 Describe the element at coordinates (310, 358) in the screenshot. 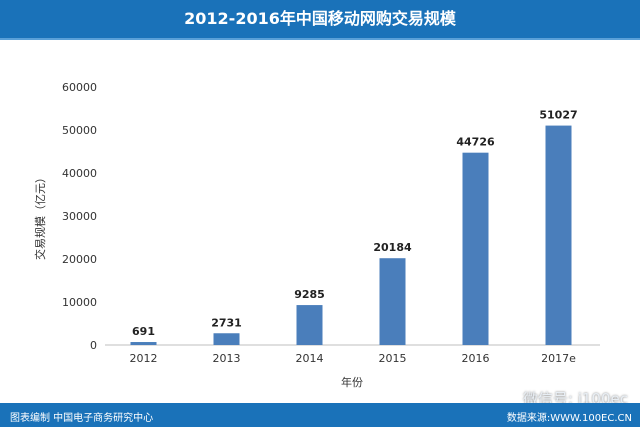

I see `x-tick-label: 2014` at that location.